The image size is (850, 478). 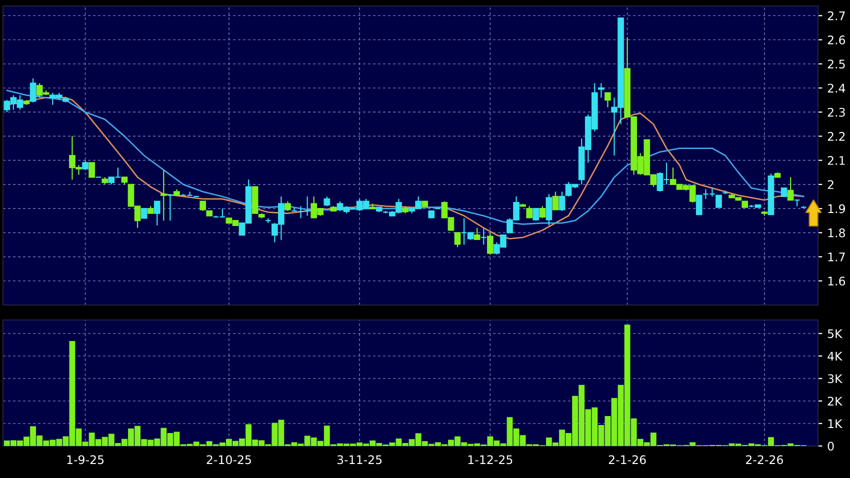 I want to click on y-tick-label: 1.9, so click(x=836, y=209).